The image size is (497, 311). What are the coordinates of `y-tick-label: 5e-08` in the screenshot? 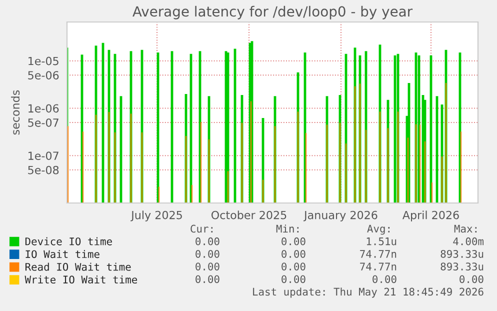 It's located at (43, 170).